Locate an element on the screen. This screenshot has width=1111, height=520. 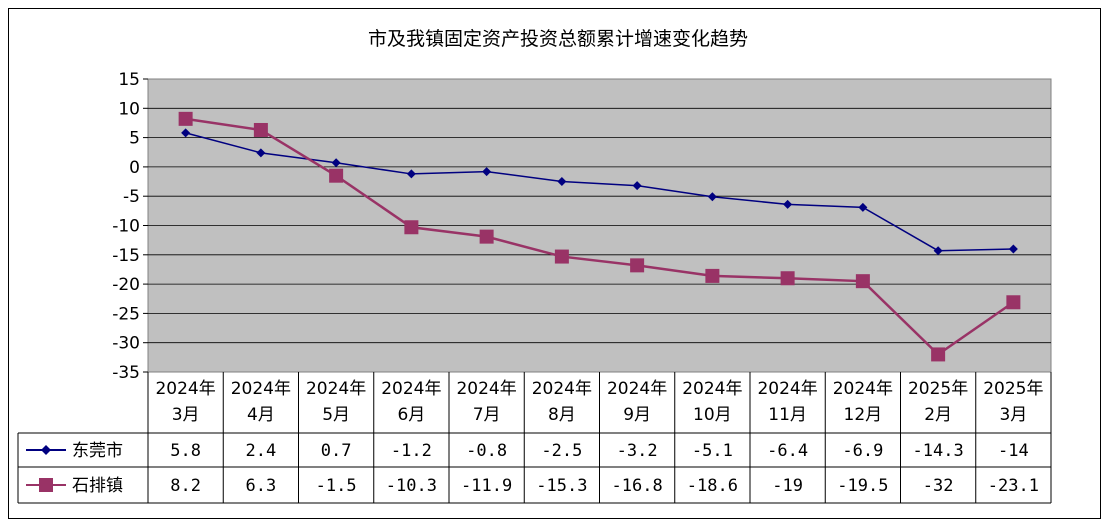
data-cell: -3.2 is located at coordinates (637, 451).